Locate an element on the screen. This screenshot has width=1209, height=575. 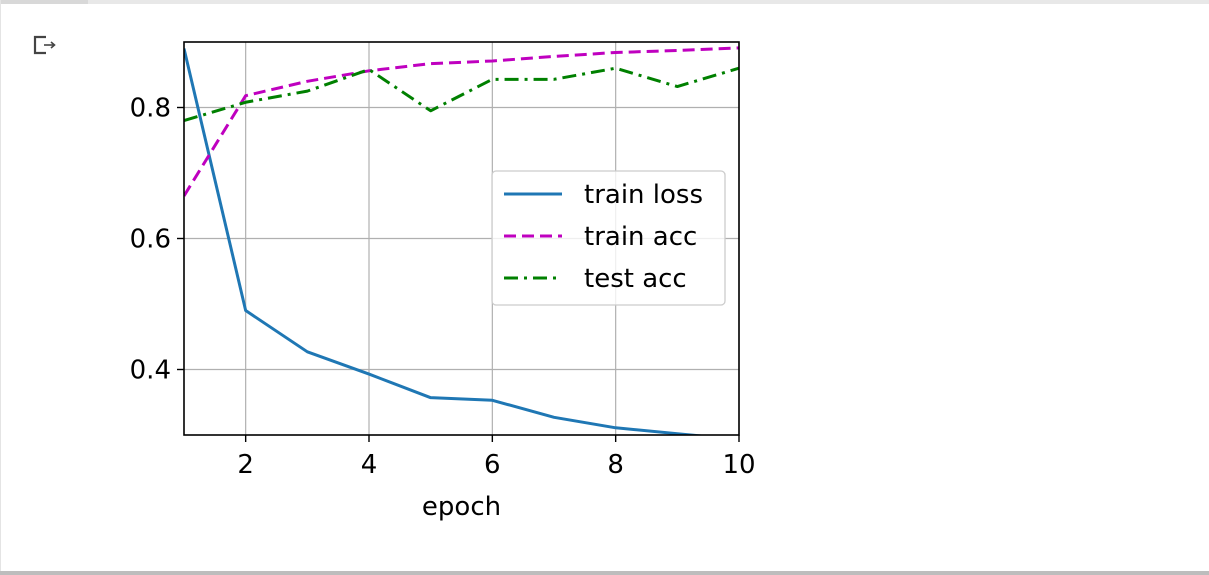
legend-box is located at coordinates (608, 238).